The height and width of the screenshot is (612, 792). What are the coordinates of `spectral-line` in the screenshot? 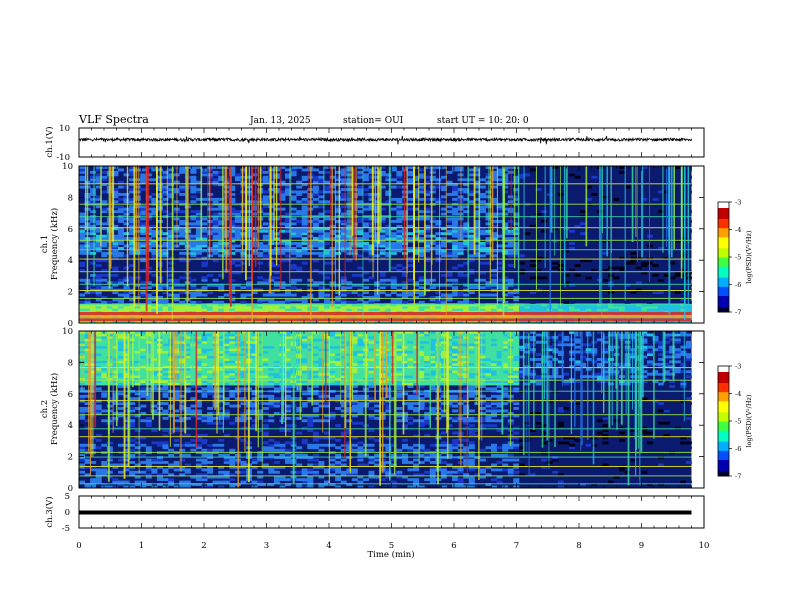 It's located at (385, 228).